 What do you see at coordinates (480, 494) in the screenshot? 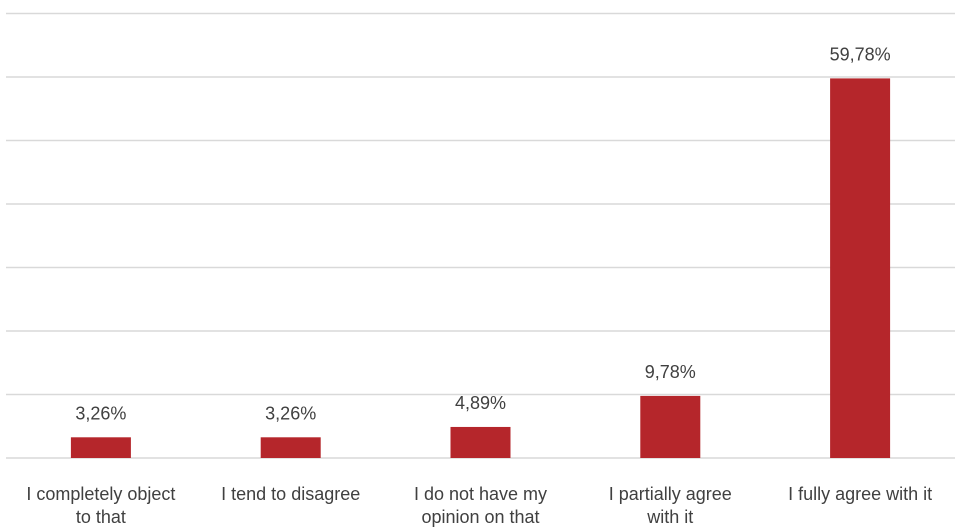
I see `category-label-3-line-1: I do not have my` at bounding box center [480, 494].